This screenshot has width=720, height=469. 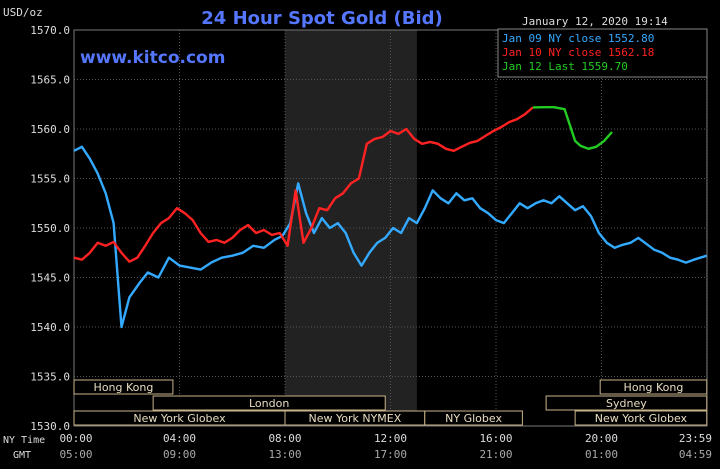 I want to click on x-tick-label-gmt: 01:00, so click(x=601, y=454).